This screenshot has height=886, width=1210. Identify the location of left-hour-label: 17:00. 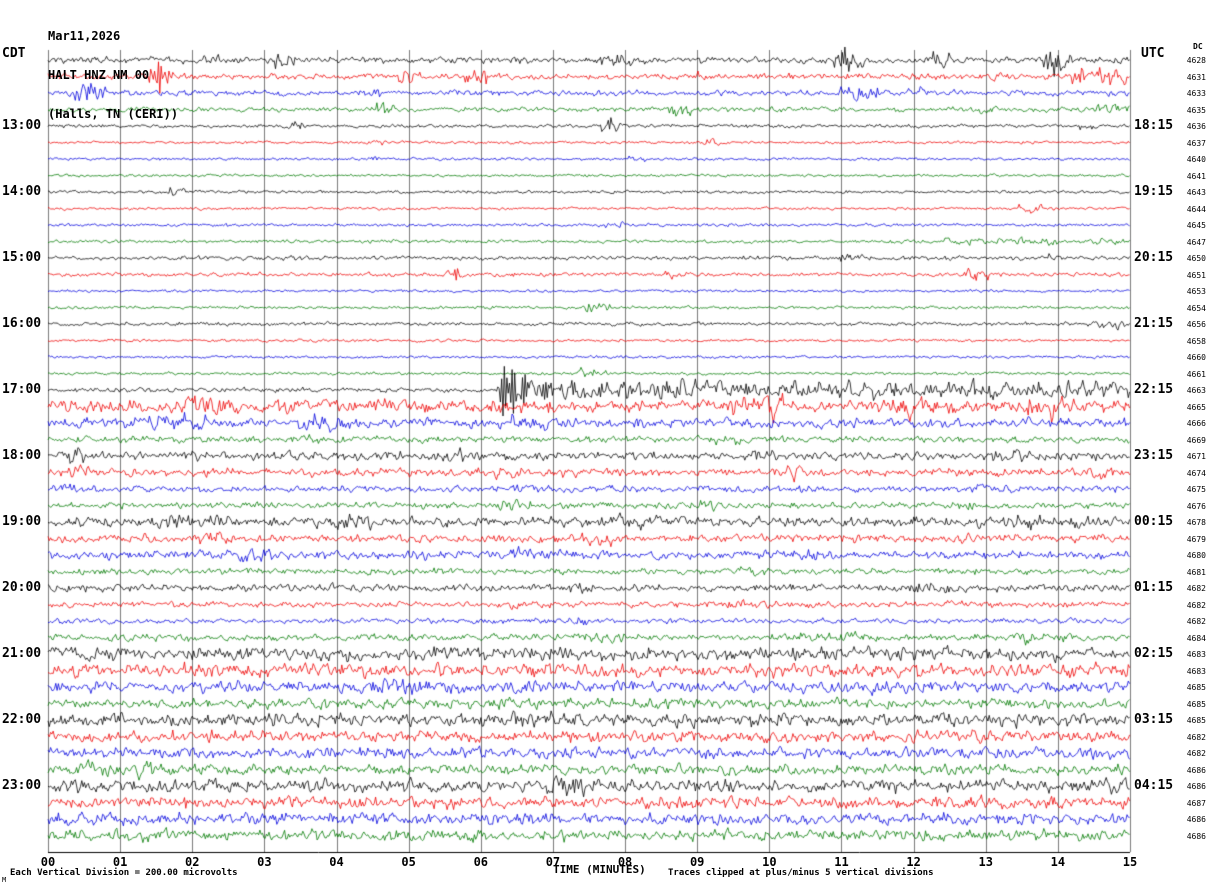
(22, 389).